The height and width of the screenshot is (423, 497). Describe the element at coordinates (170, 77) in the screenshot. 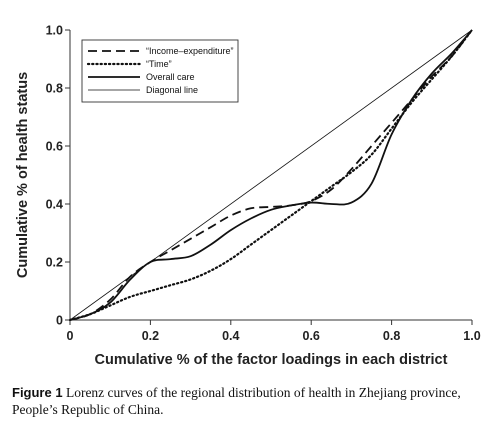

I see `legend-label-overall-care: Overall care` at that location.